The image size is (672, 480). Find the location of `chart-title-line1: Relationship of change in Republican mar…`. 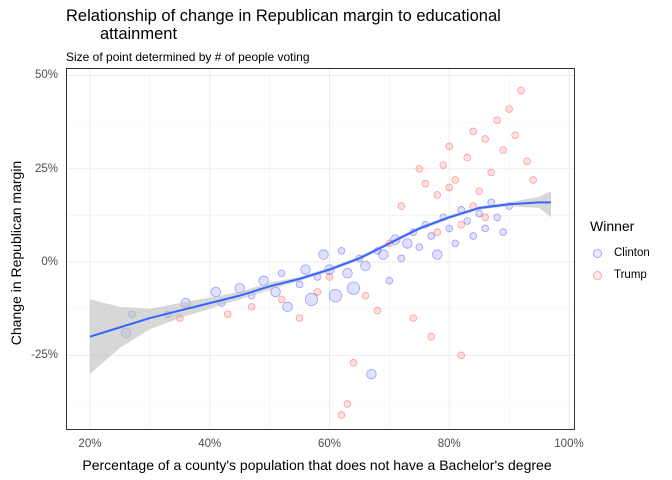

chart-title-line1: Relationship of change in Republican mar… is located at coordinates (283, 16).